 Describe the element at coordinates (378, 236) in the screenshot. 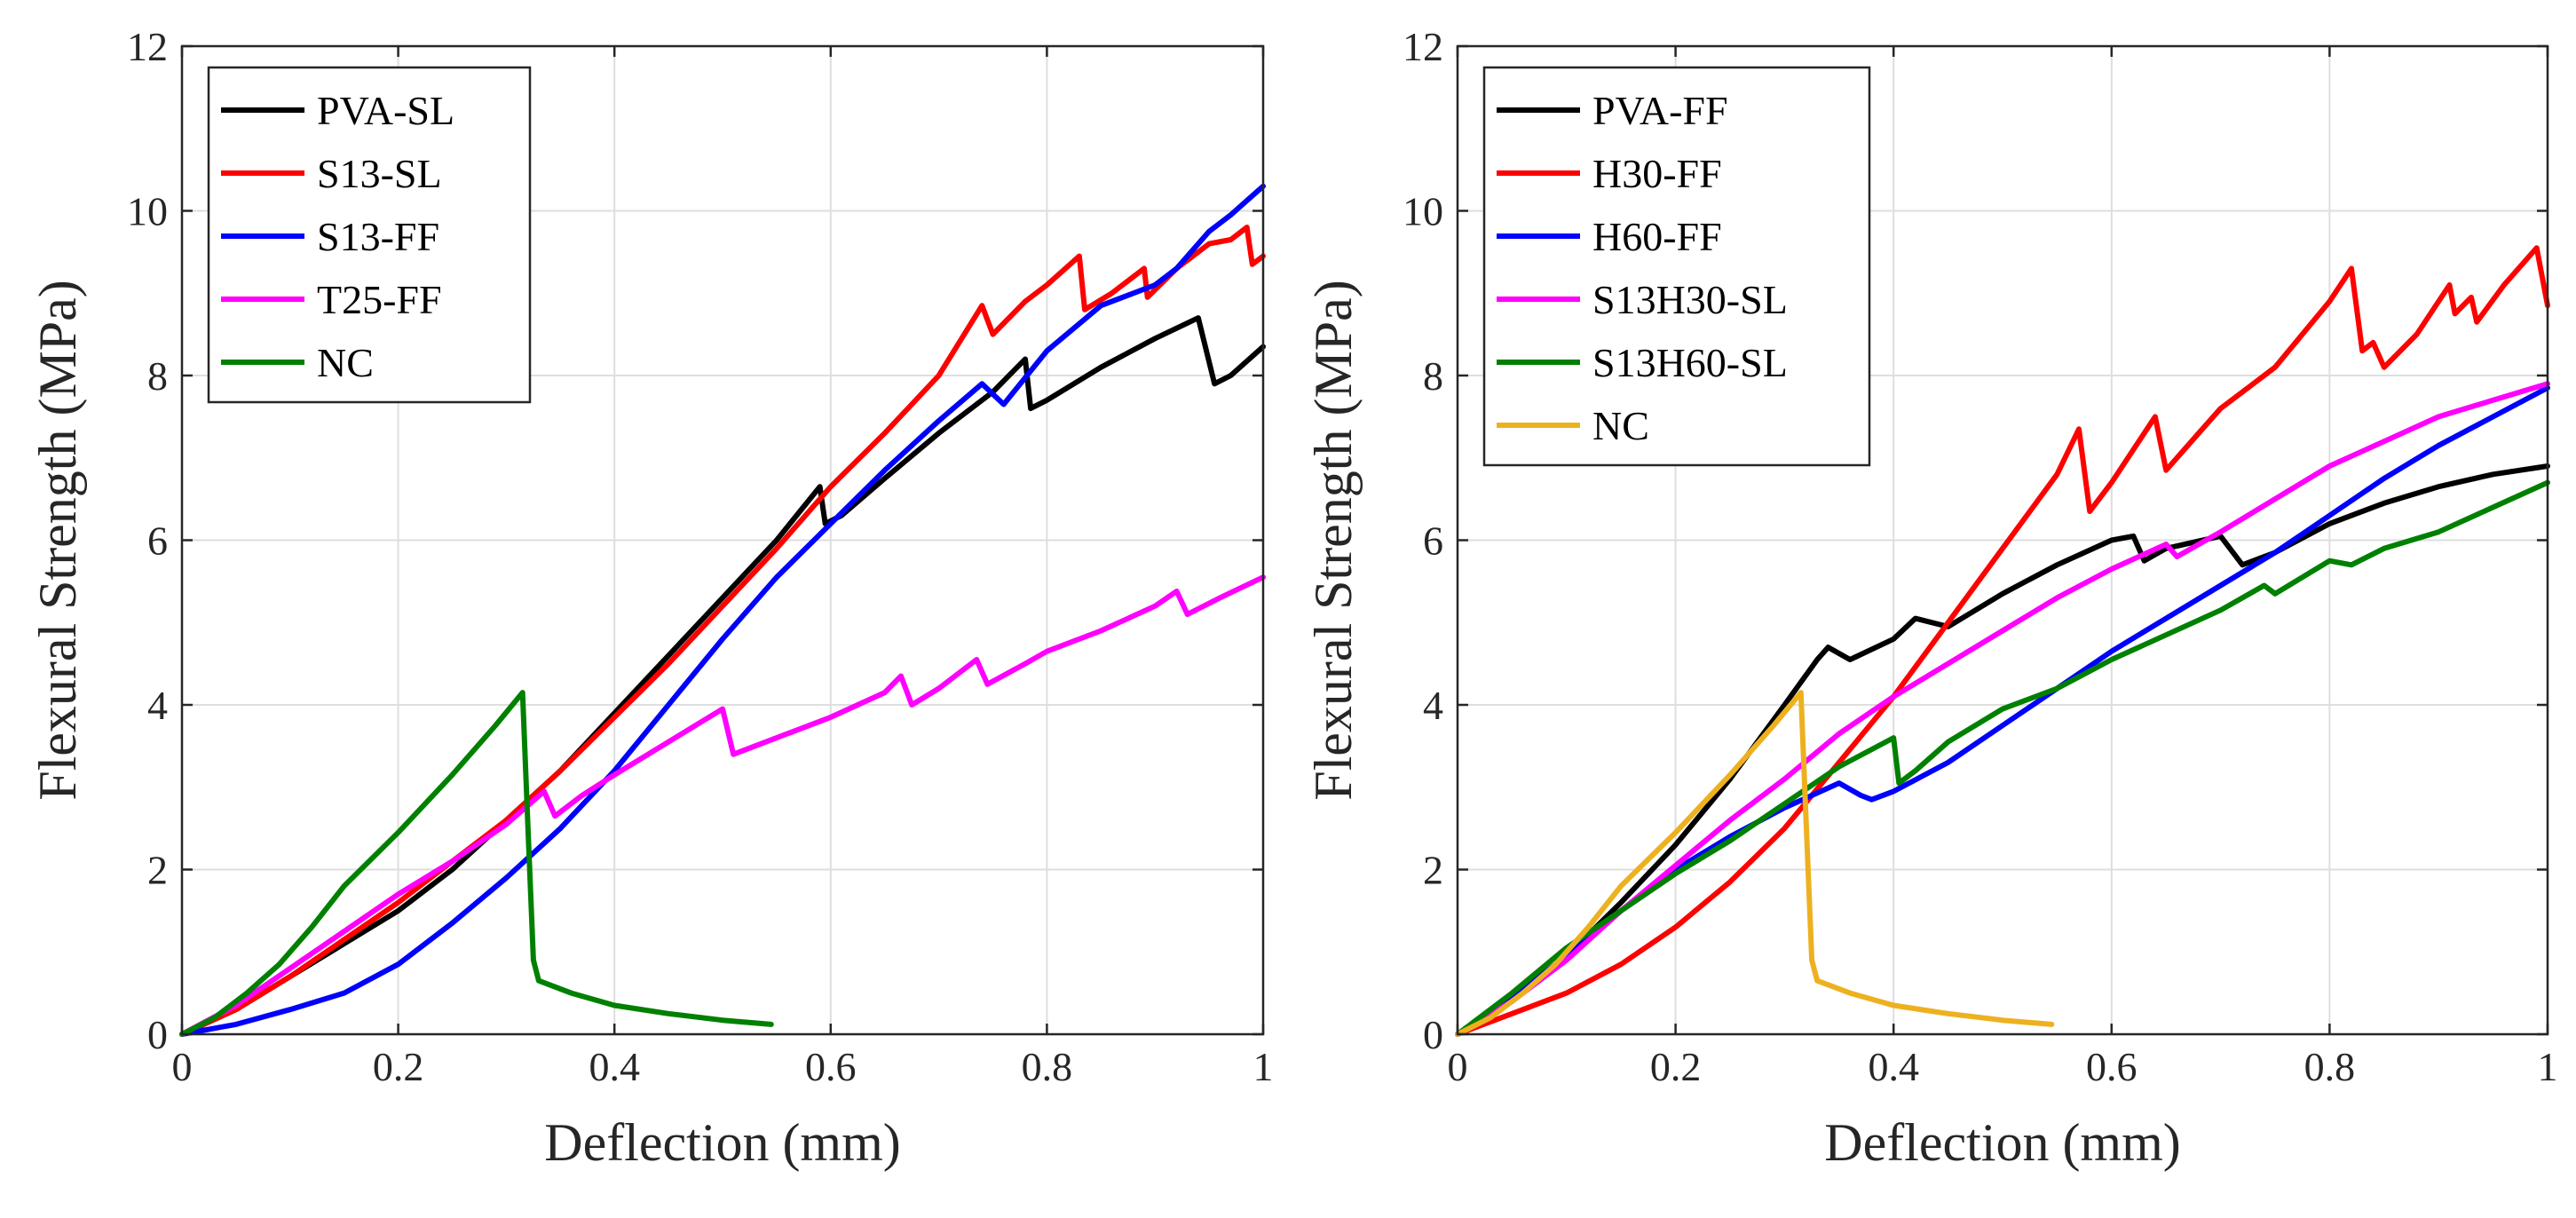

I see `legend-entry: S13-FF` at that location.